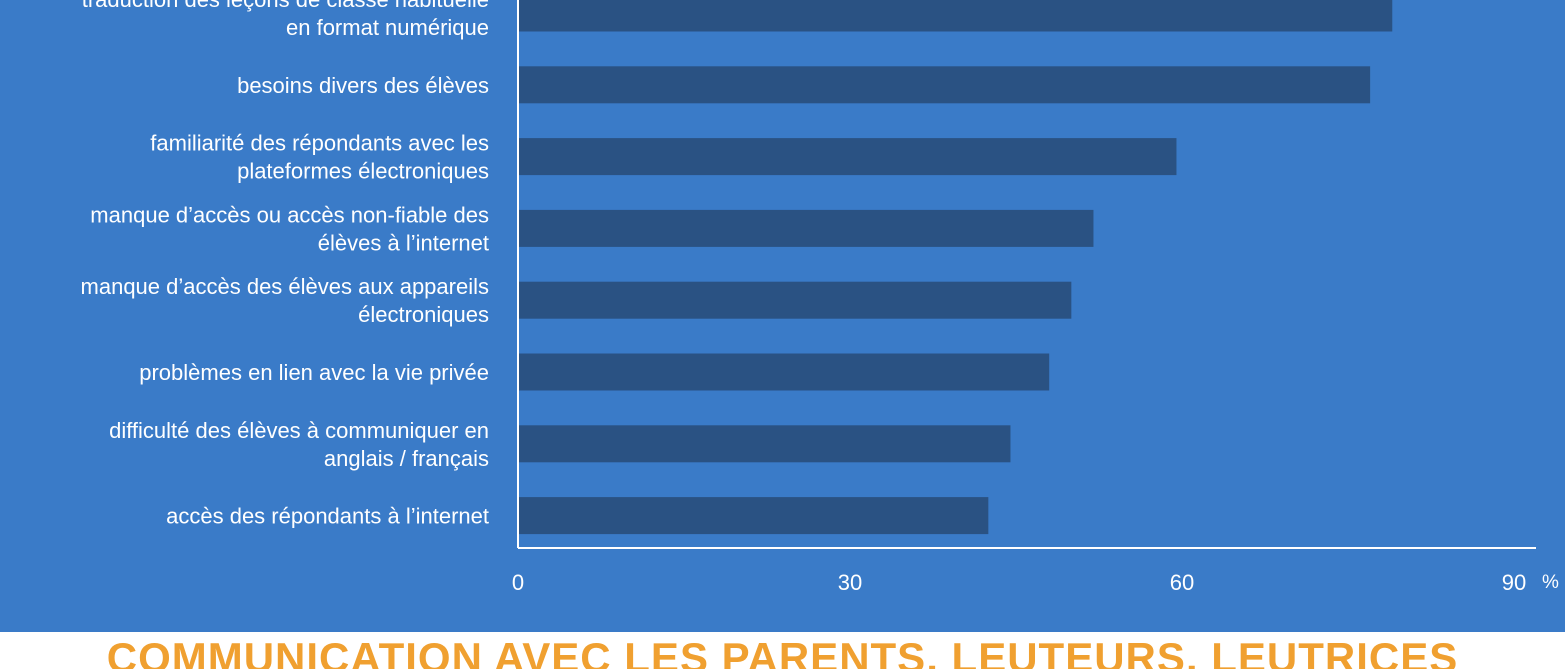 This screenshot has width=1565, height=669. Describe the element at coordinates (1514, 582) in the screenshot. I see `x-tick-90: 90` at that location.